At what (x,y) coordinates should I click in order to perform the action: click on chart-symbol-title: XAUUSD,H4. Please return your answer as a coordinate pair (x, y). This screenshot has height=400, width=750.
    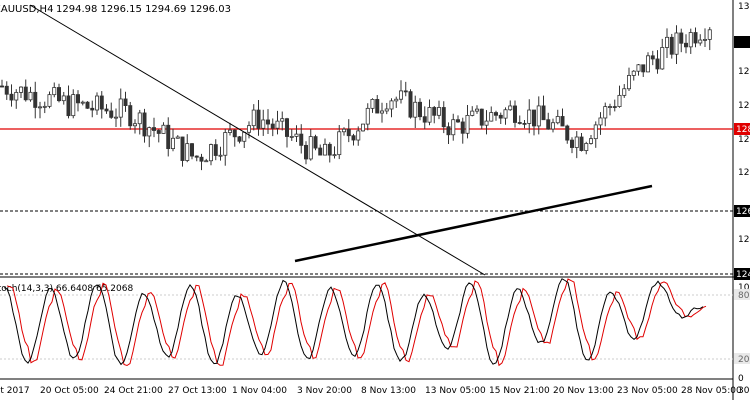
    Looking at the image, I should click on (26, 9).